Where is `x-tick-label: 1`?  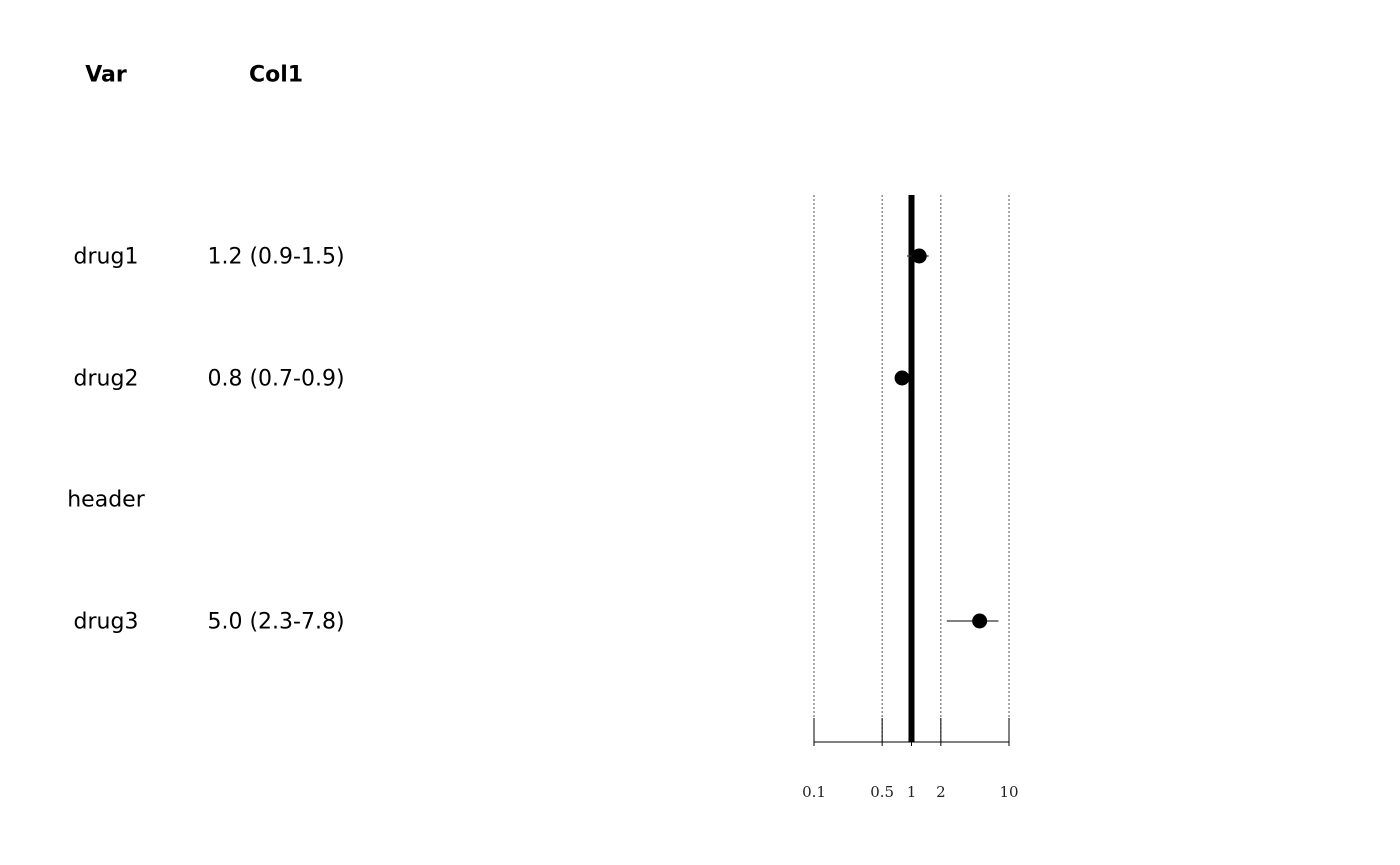 x-tick-label: 1 is located at coordinates (912, 792).